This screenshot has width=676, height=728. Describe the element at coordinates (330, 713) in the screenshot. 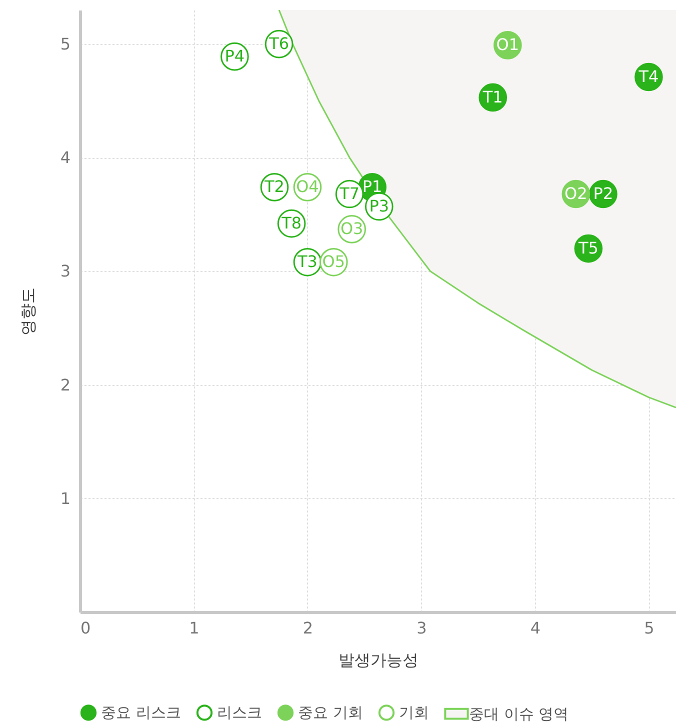

I see `legend-label: 중요 기회` at that location.